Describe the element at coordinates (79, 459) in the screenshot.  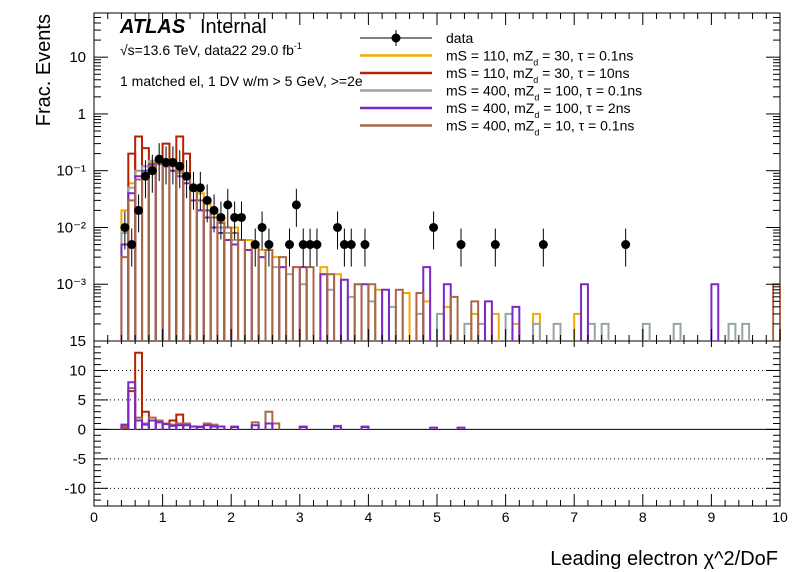
I see `ratio-y-tick-label-1: -5` at that location.